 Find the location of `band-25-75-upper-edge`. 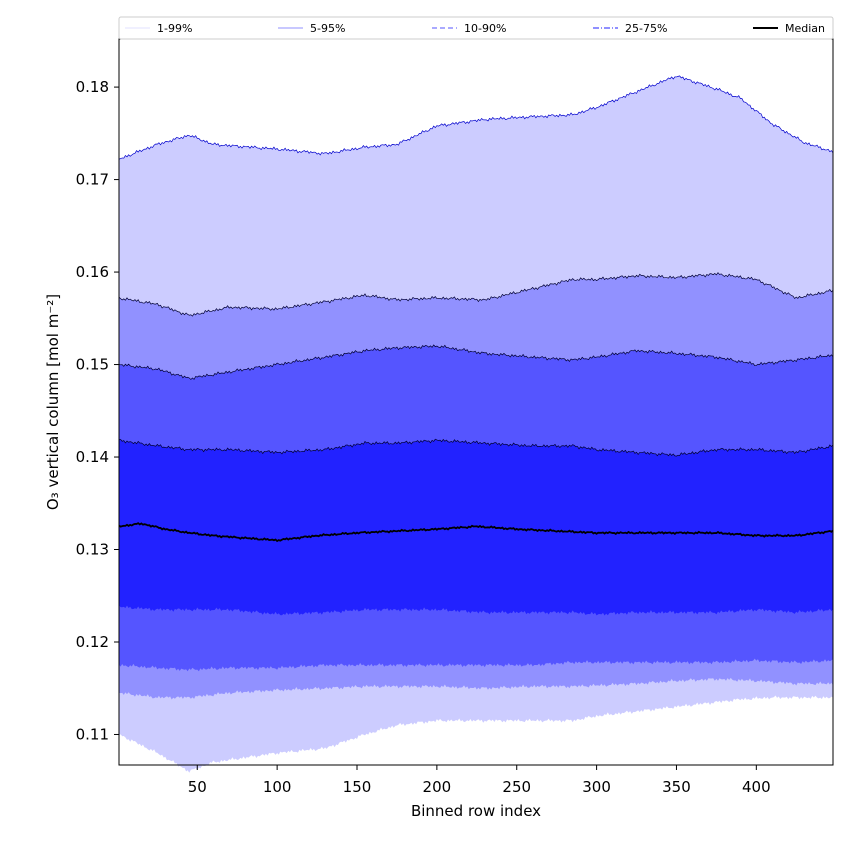

band-25-75-upper-edge is located at coordinates (476, 447).